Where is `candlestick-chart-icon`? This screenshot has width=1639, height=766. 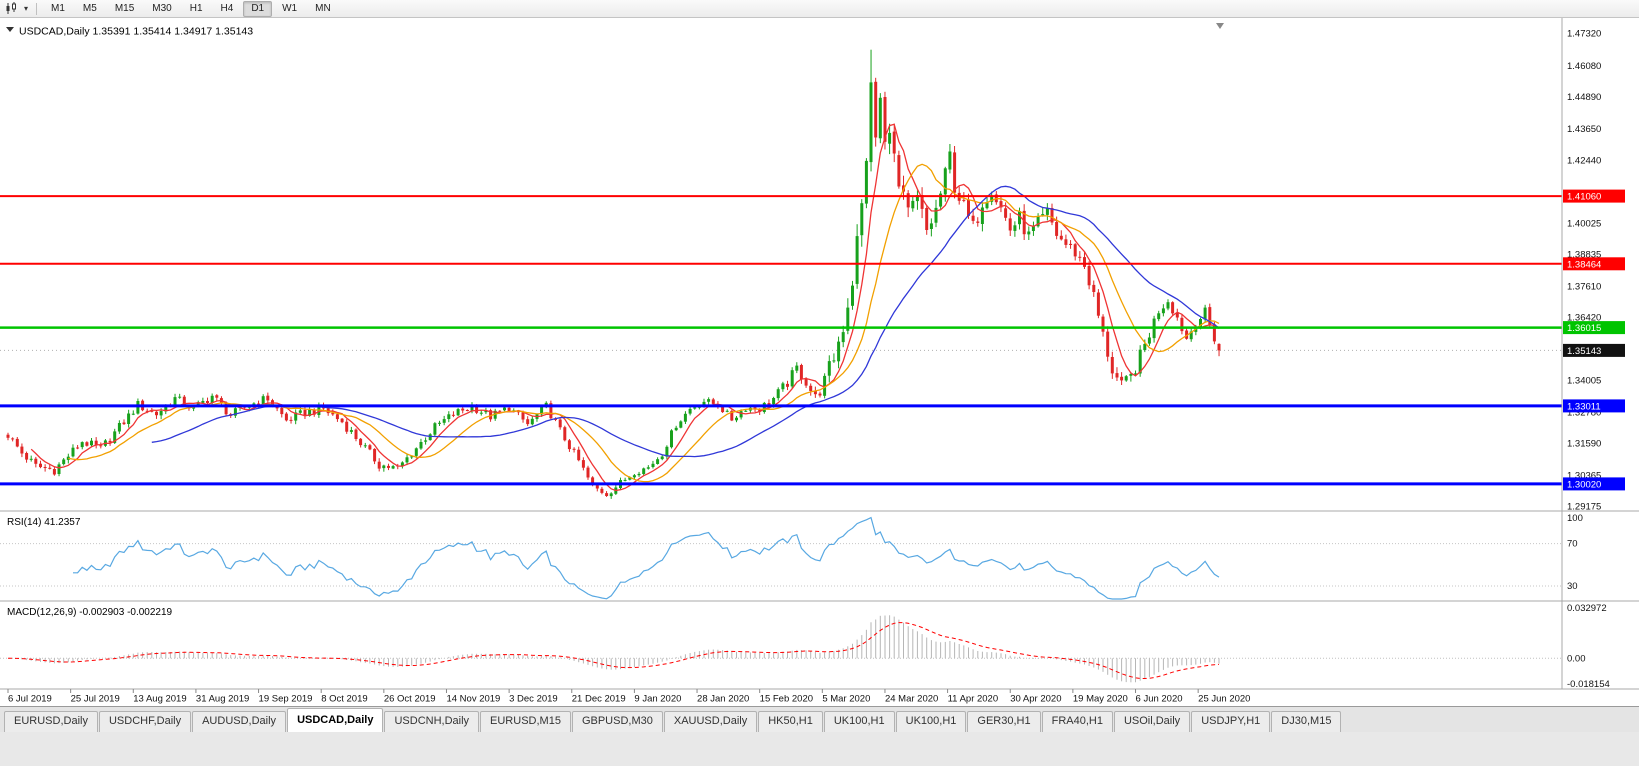
candlestick-chart-icon is located at coordinates (11, 8).